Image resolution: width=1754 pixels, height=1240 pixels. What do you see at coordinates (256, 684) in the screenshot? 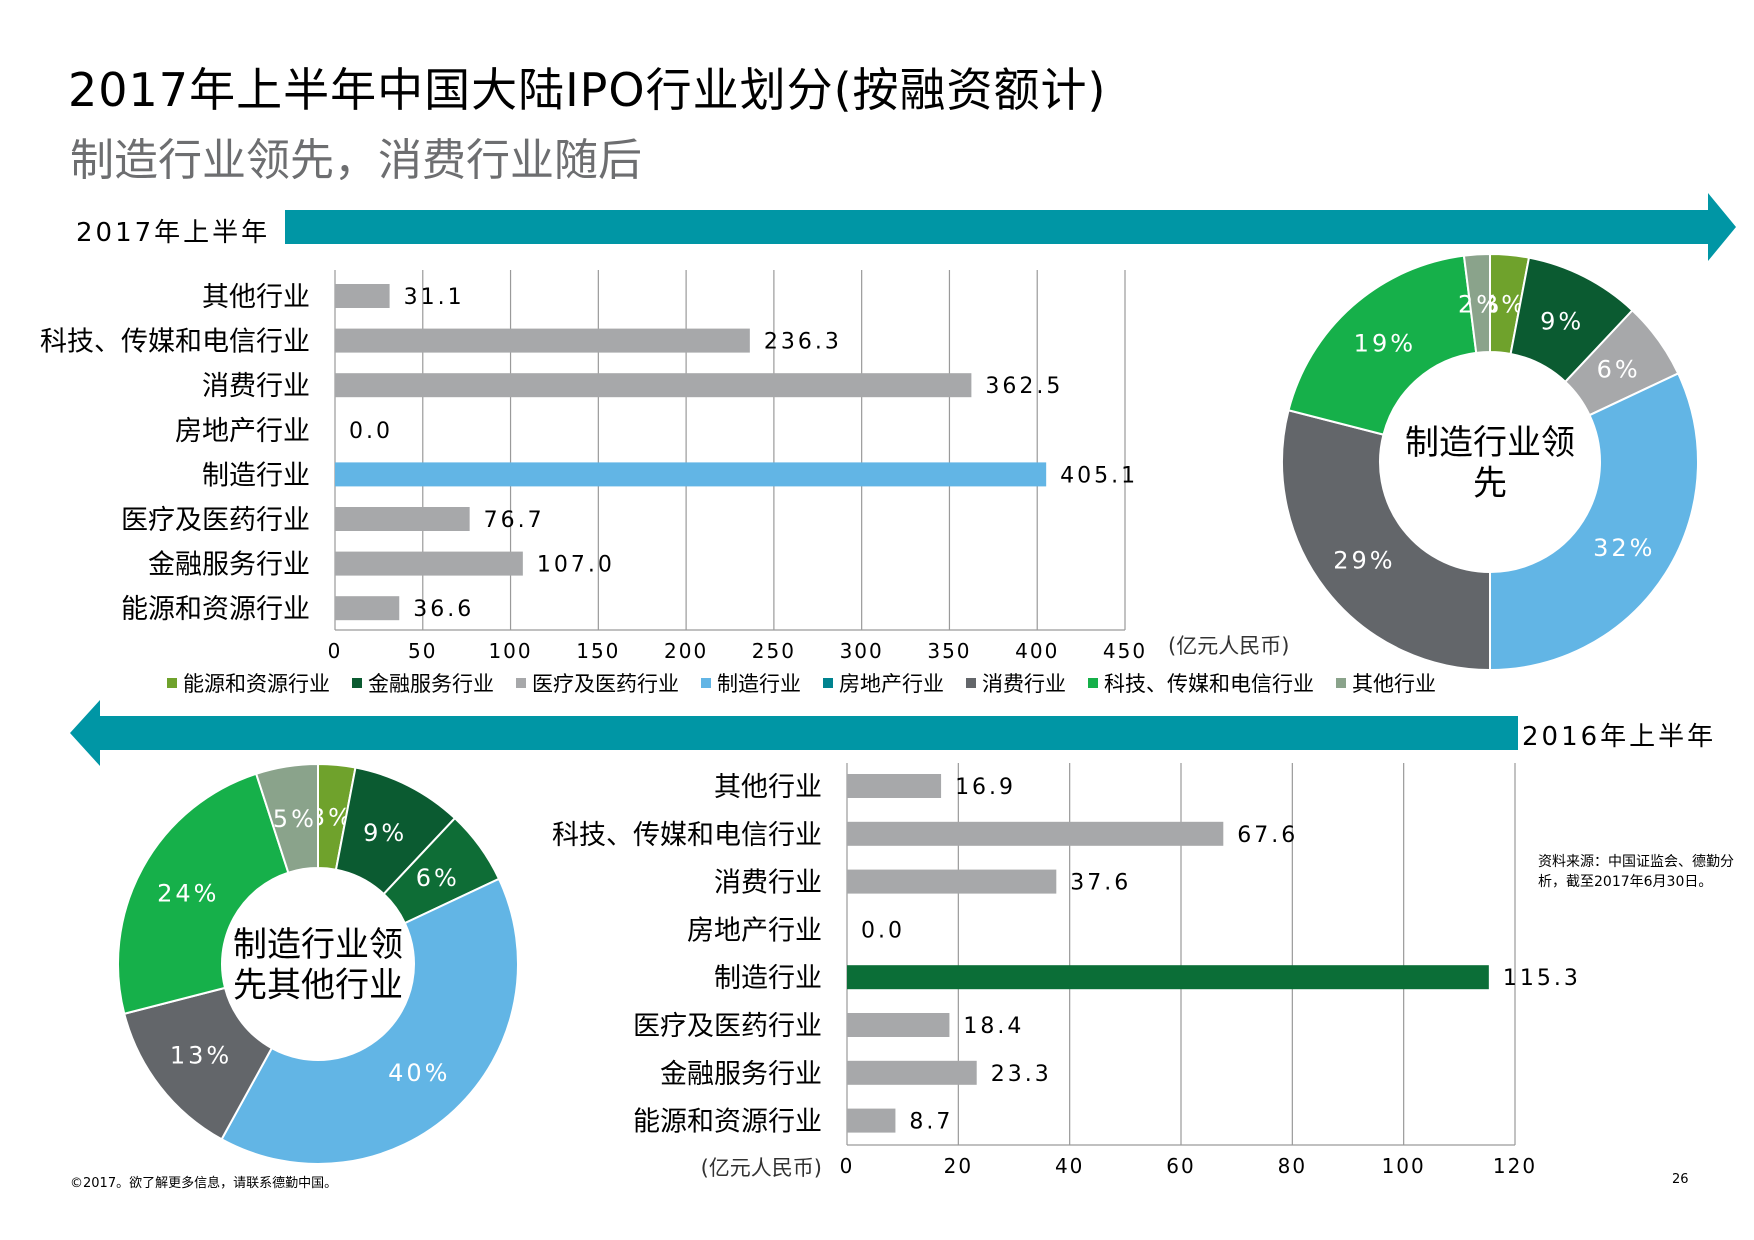
I see `legend-label: 能源和资源行业` at bounding box center [256, 684].